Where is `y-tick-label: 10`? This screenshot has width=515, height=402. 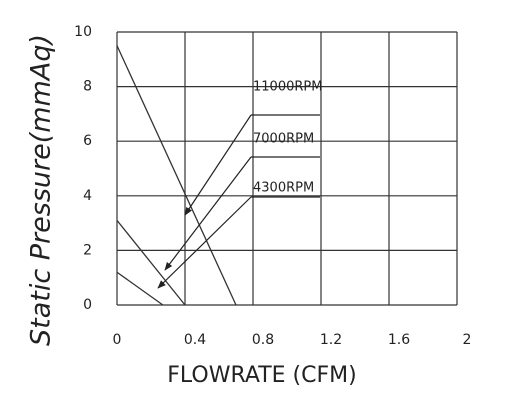 y-tick-label: 10 is located at coordinates (83, 32).